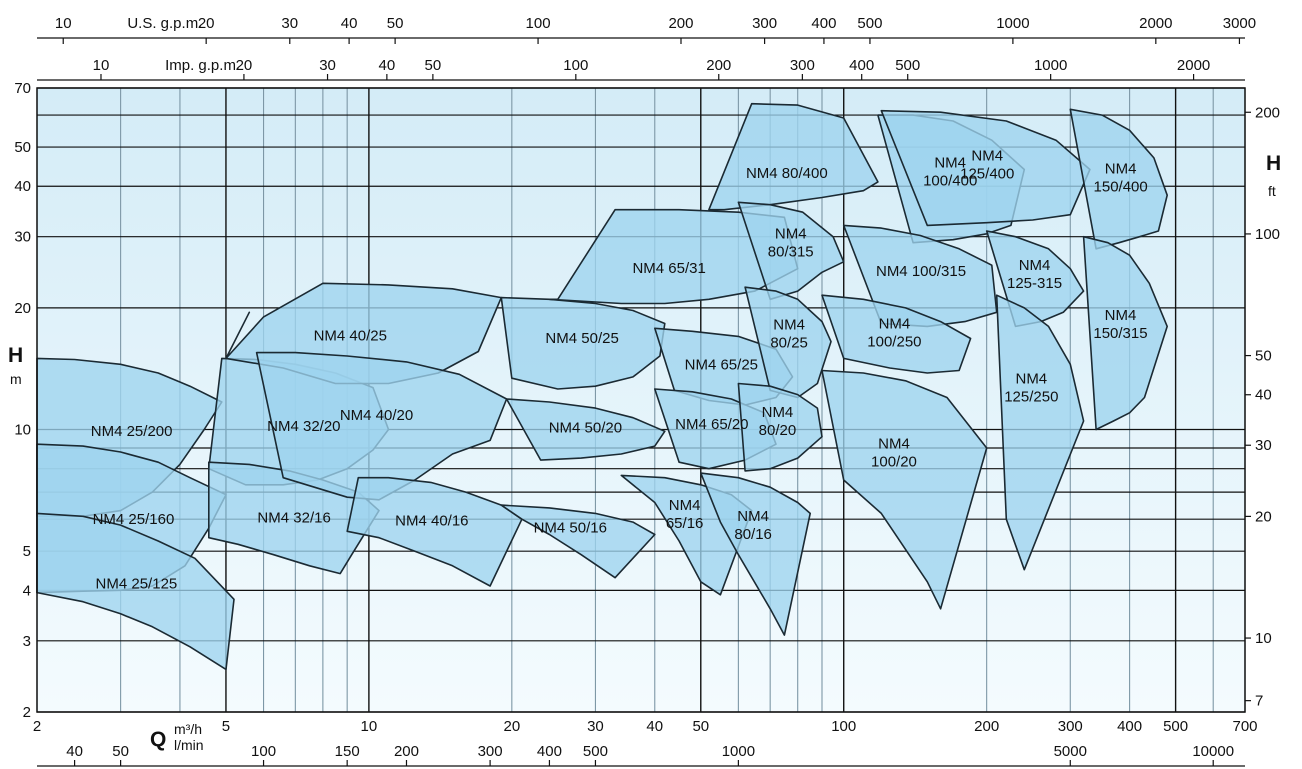 The height and width of the screenshot is (769, 1302). I want to click on left-tick-label-70: 70, so click(22, 88).